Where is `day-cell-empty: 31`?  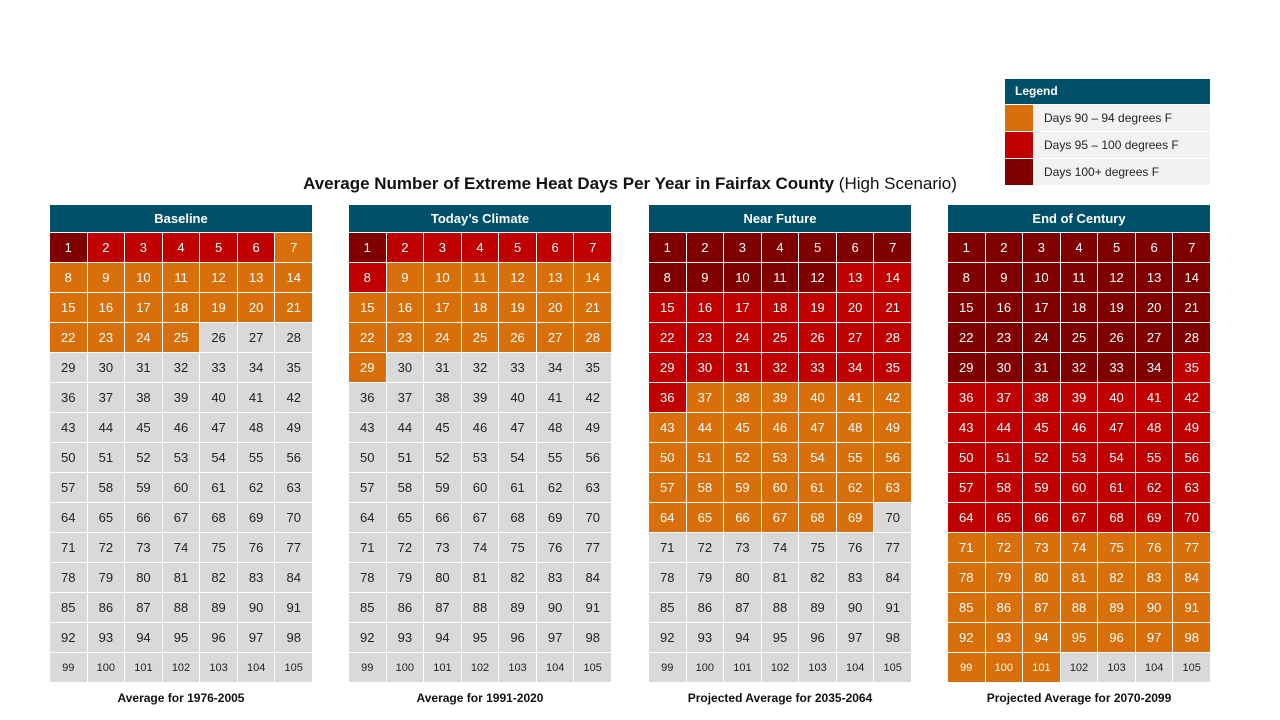 day-cell-empty: 31 is located at coordinates (442, 367).